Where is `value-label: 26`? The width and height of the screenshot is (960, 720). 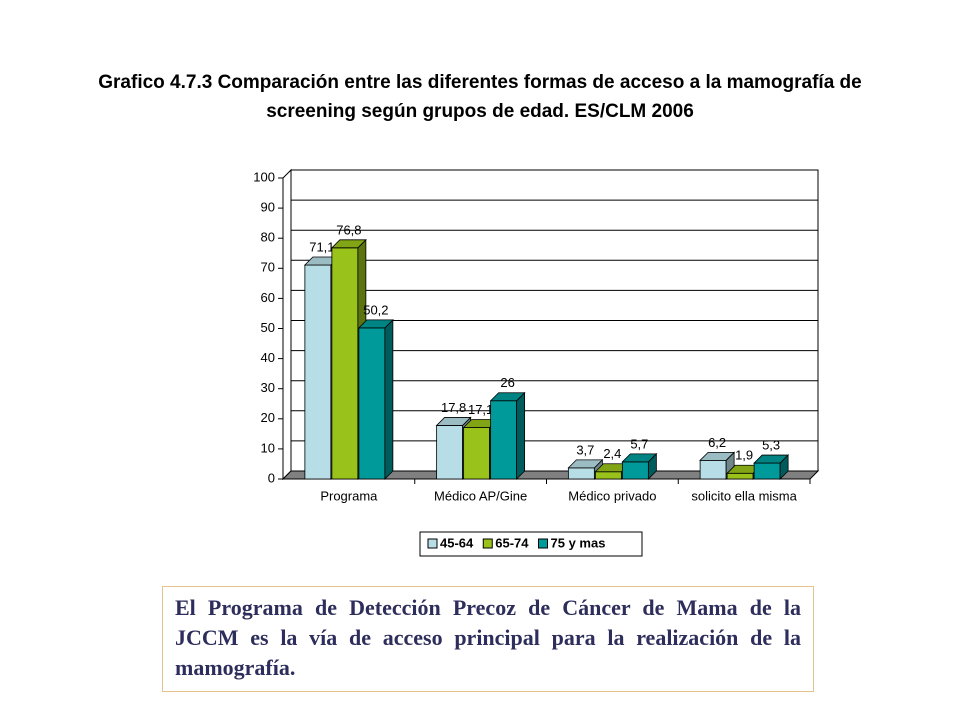
value-label: 26 is located at coordinates (507, 382).